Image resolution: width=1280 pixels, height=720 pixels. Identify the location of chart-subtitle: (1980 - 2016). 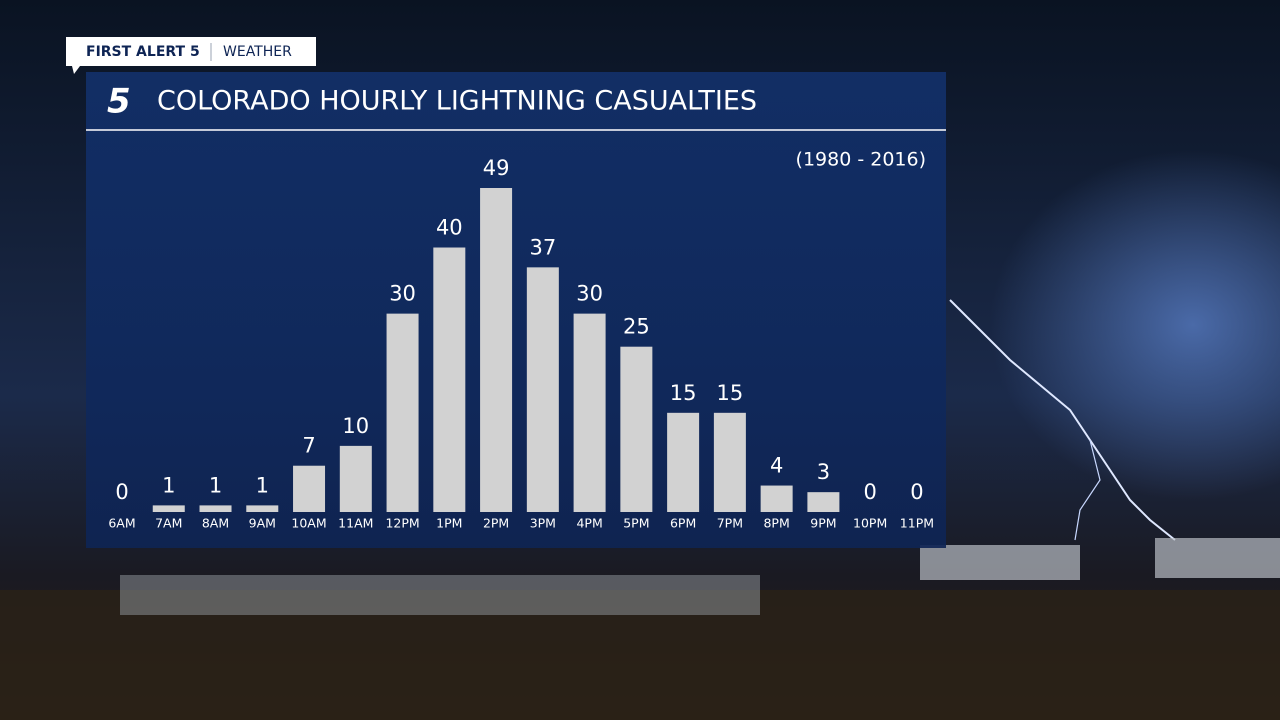
(861, 160).